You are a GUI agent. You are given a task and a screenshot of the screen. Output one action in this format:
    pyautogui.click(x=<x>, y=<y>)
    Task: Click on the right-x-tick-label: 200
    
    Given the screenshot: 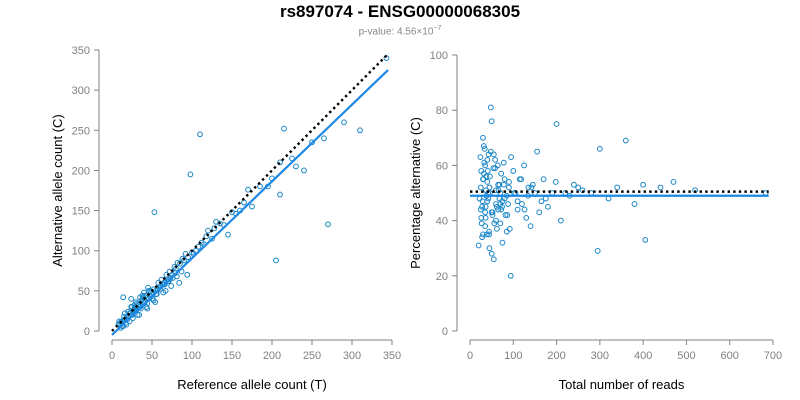 What is the action you would take?
    pyautogui.click(x=556, y=356)
    